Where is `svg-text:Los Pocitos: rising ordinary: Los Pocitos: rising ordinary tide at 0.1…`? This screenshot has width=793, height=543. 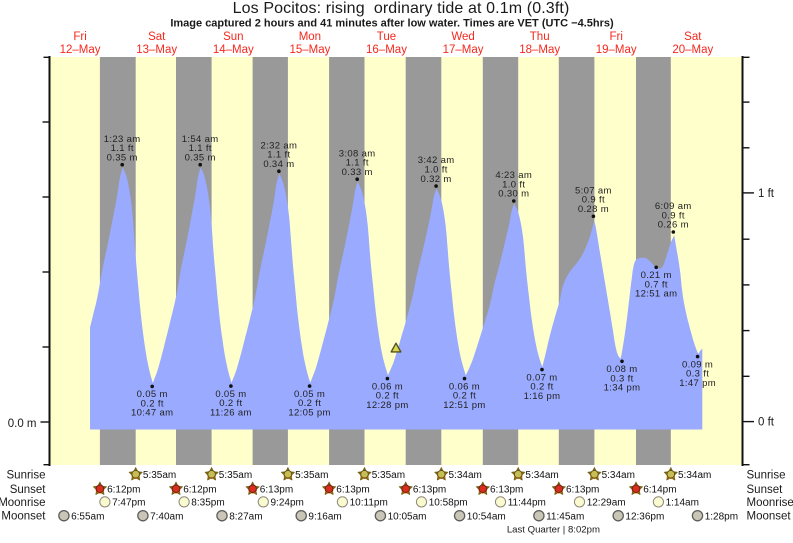 svg-text:Los Pocitos: rising ordinary: Los Pocitos: rising ordinary tide at 0.1… is located at coordinates (401, 8).